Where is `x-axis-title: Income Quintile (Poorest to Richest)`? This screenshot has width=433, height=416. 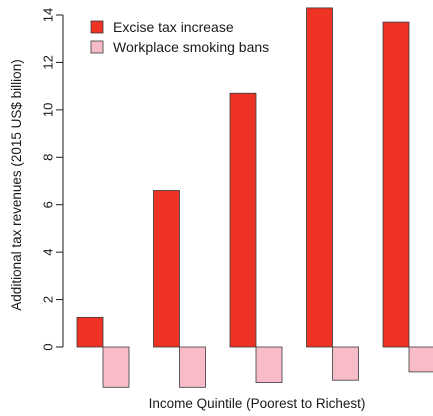
x-axis-title: Income Quintile (Poorest to Richest) is located at coordinates (257, 403).